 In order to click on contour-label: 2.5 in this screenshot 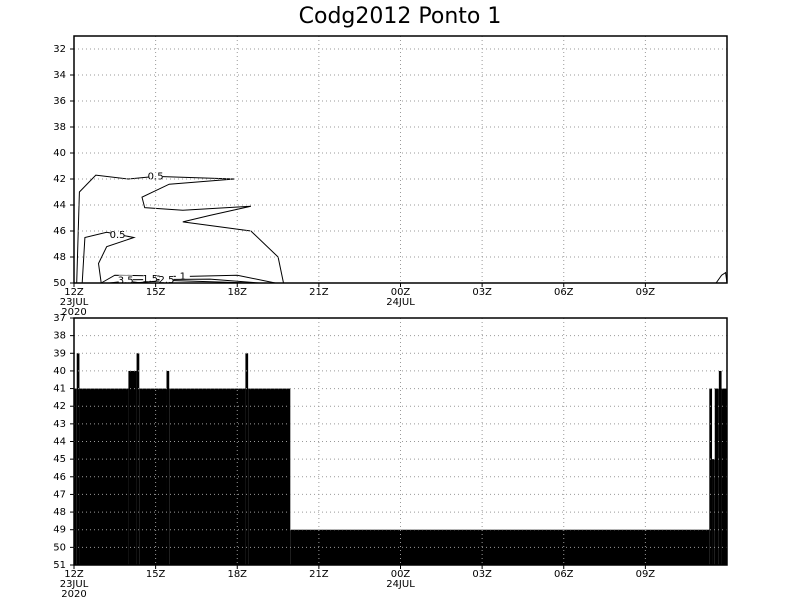, I will do `click(167, 280)`.